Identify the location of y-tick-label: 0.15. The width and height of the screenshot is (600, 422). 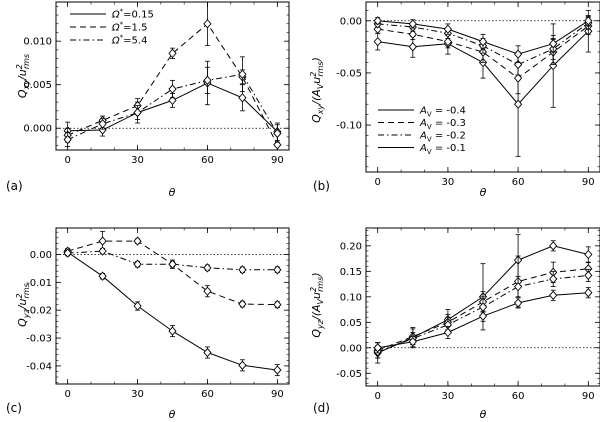
(351, 272).